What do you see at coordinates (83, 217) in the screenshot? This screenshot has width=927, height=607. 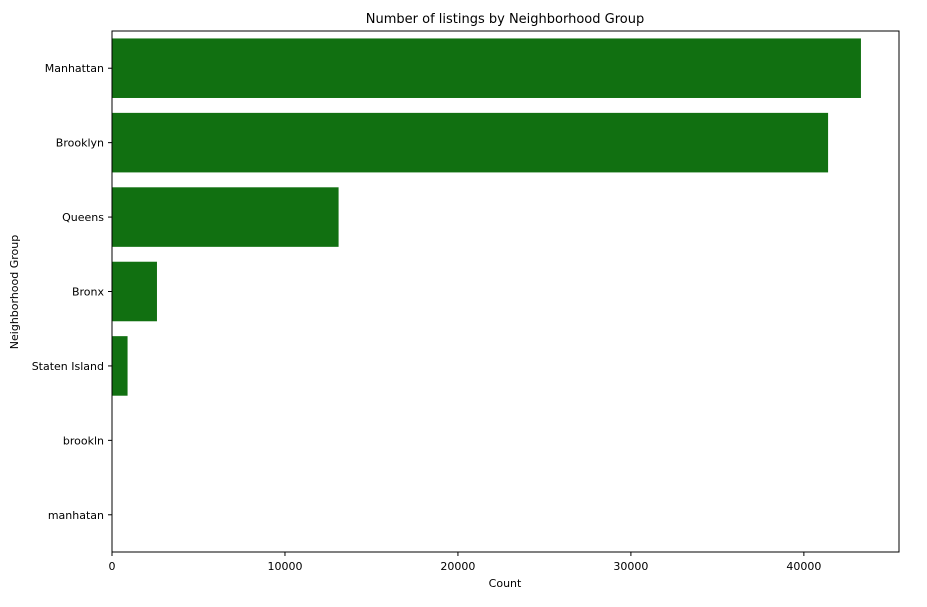 I see `y-tick-label: Queens` at bounding box center [83, 217].